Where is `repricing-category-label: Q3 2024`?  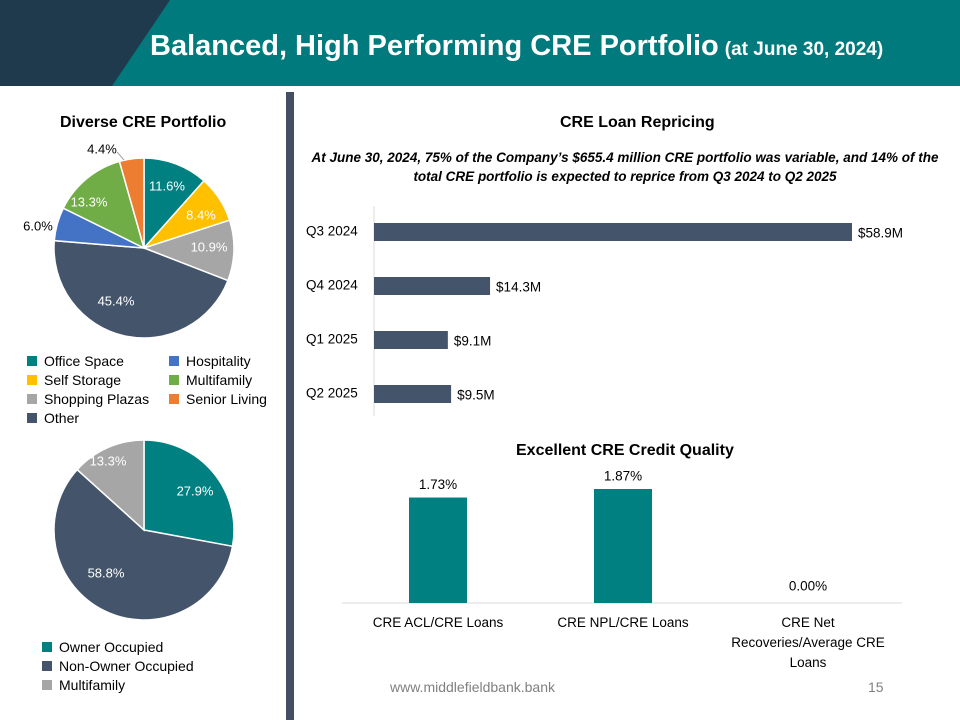
repricing-category-label: Q3 2024 is located at coordinates (332, 231).